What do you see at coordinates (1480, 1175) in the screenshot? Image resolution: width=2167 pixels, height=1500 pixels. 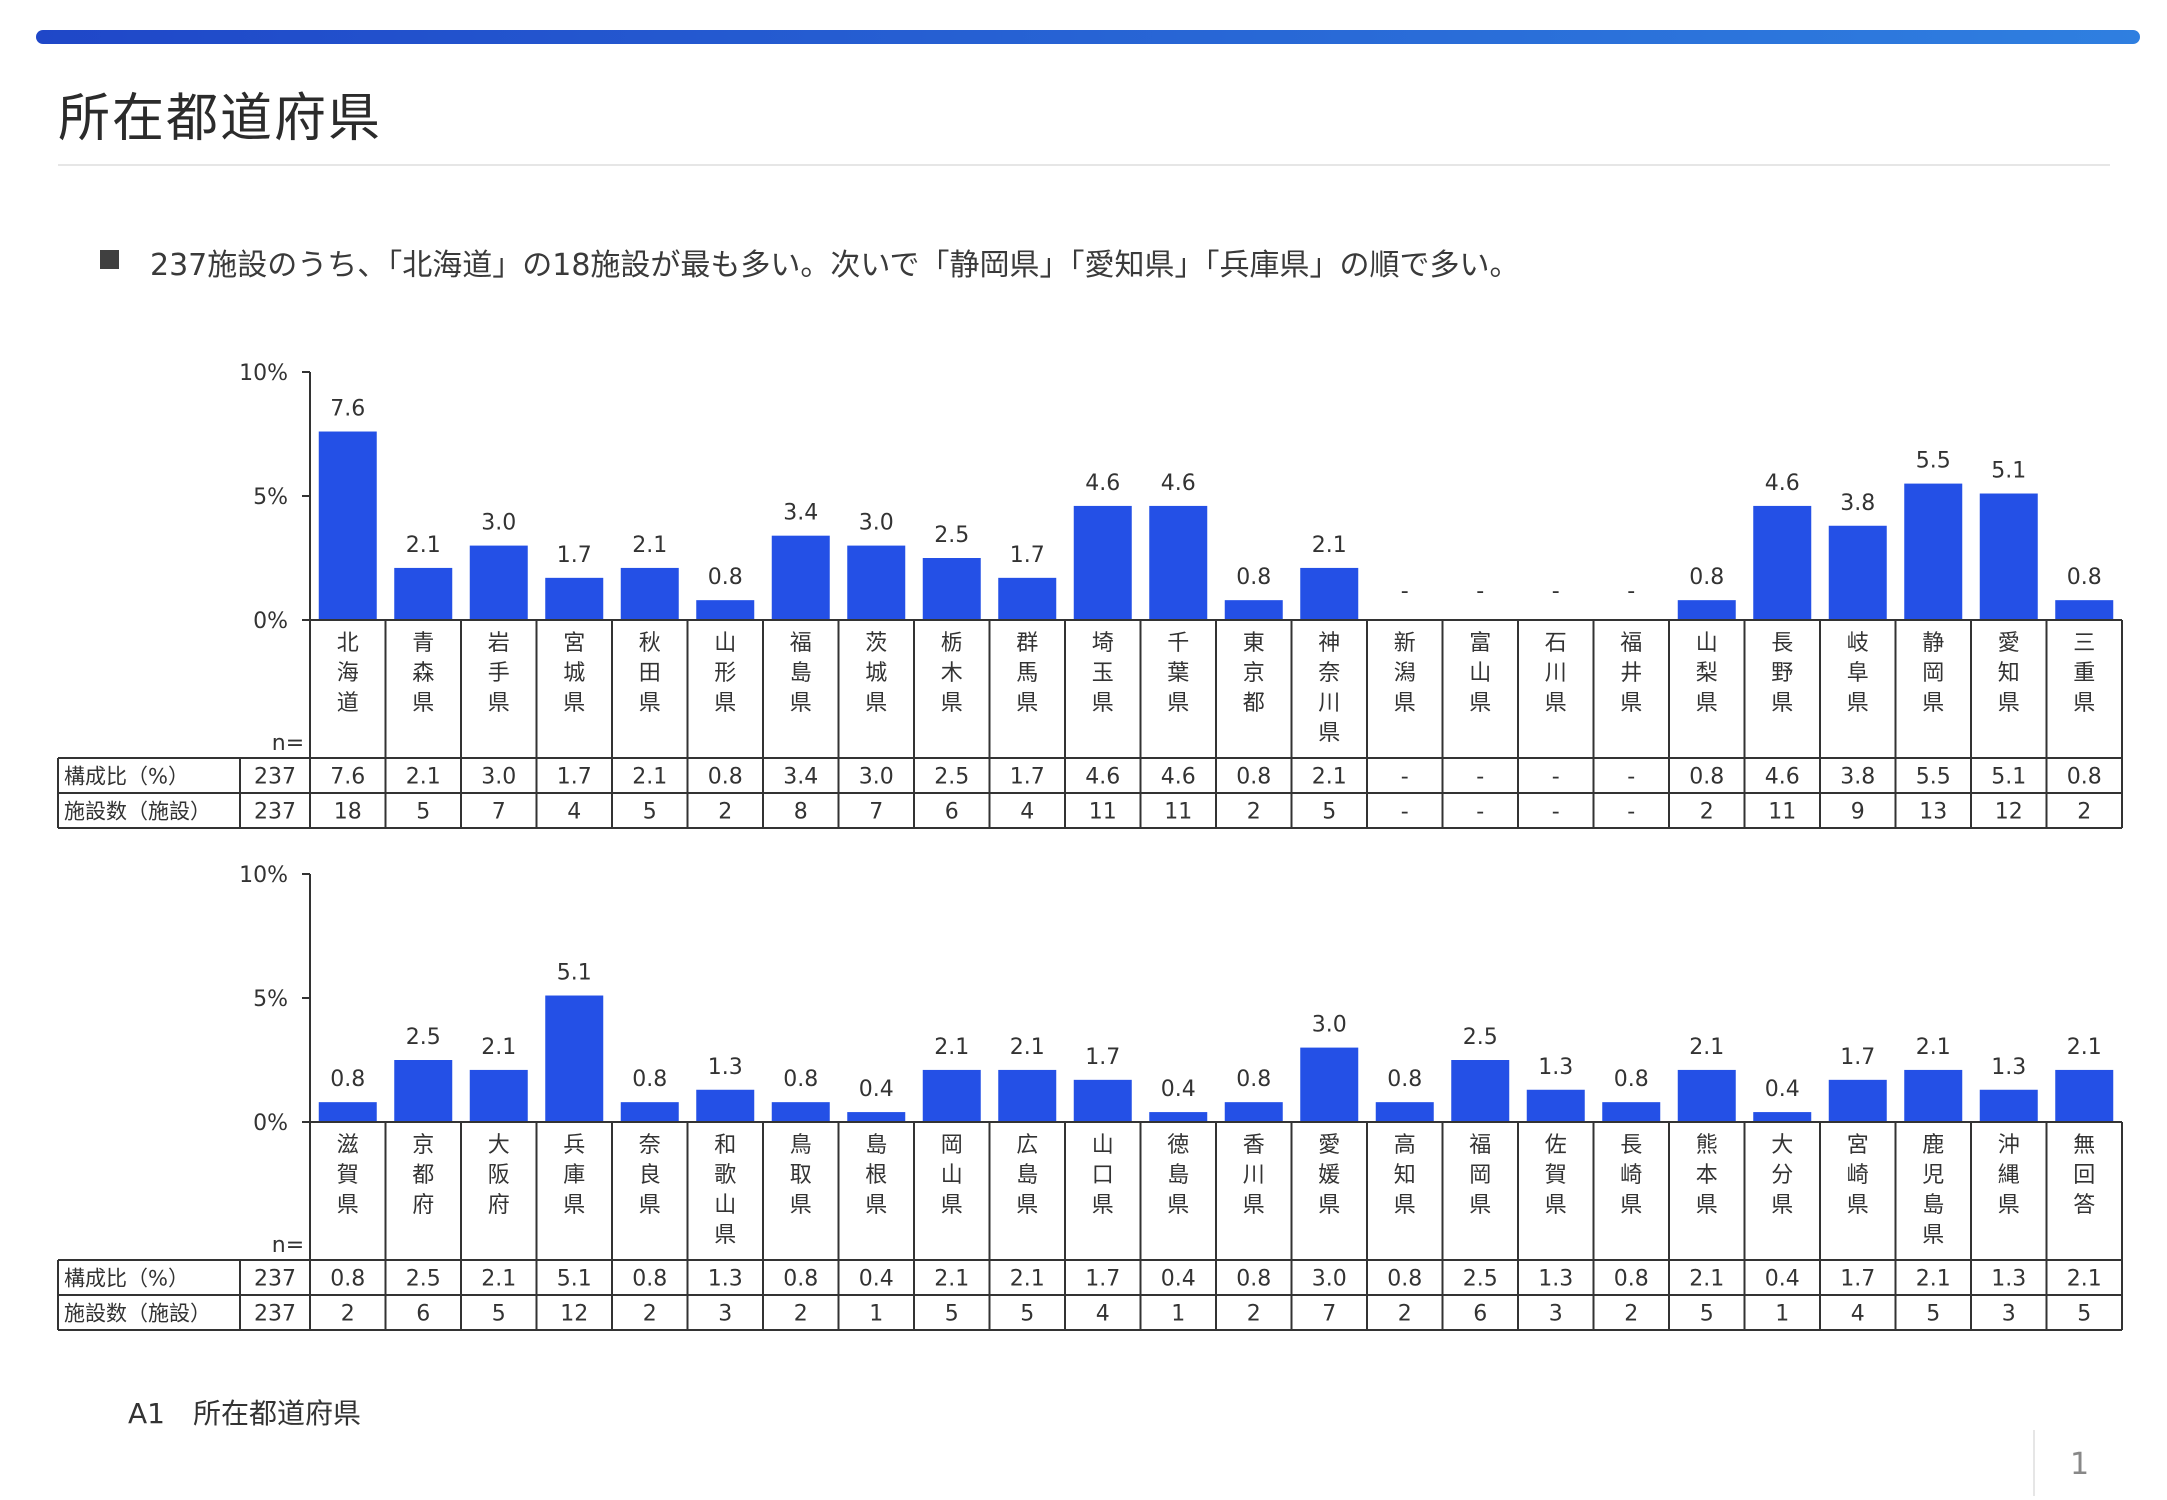 I see `category-label: 福岡県` at bounding box center [1480, 1175].